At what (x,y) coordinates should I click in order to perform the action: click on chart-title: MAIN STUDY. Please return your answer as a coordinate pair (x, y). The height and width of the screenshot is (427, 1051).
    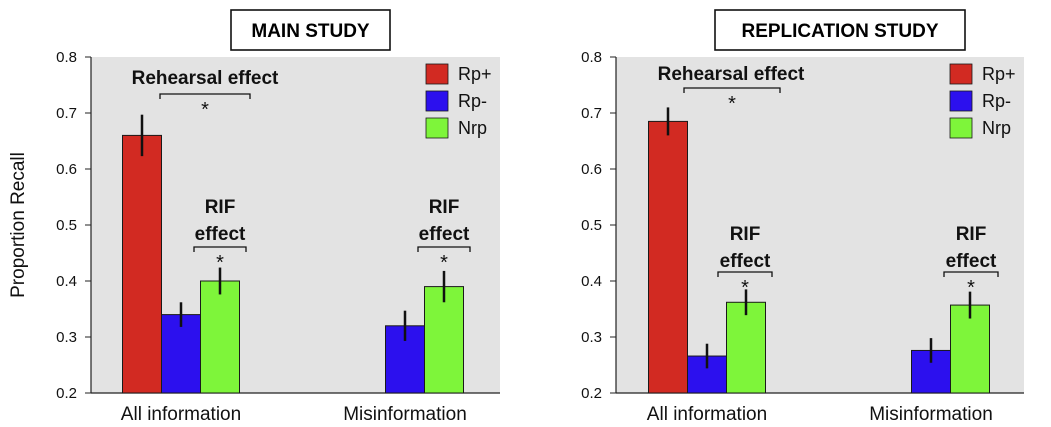
    Looking at the image, I should click on (310, 31).